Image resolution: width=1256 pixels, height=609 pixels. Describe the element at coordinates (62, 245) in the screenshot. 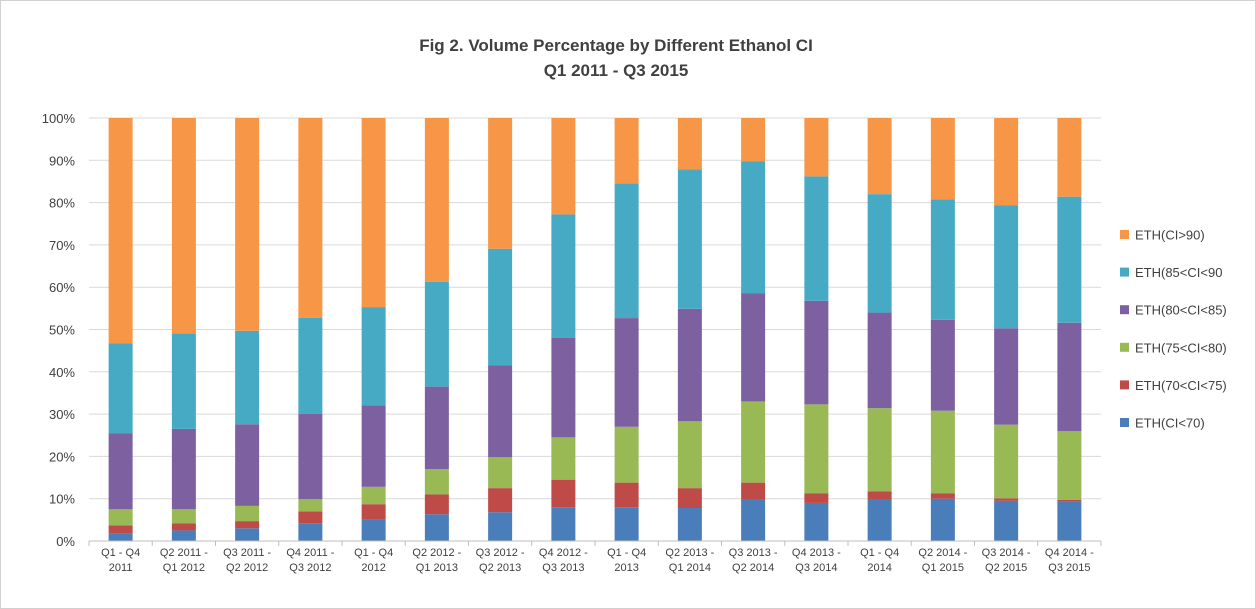

I see `y-tick-label: 70%` at that location.